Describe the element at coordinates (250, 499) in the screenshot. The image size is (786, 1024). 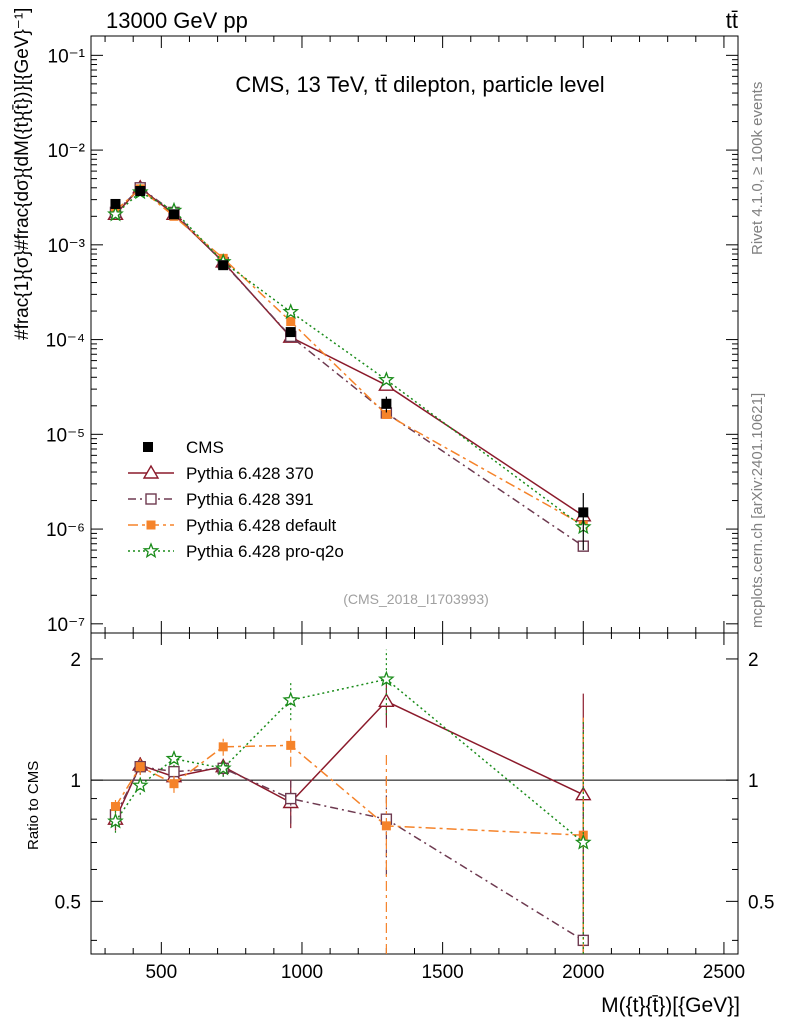
I see `legend-label: Pythia 6.428 391` at that location.